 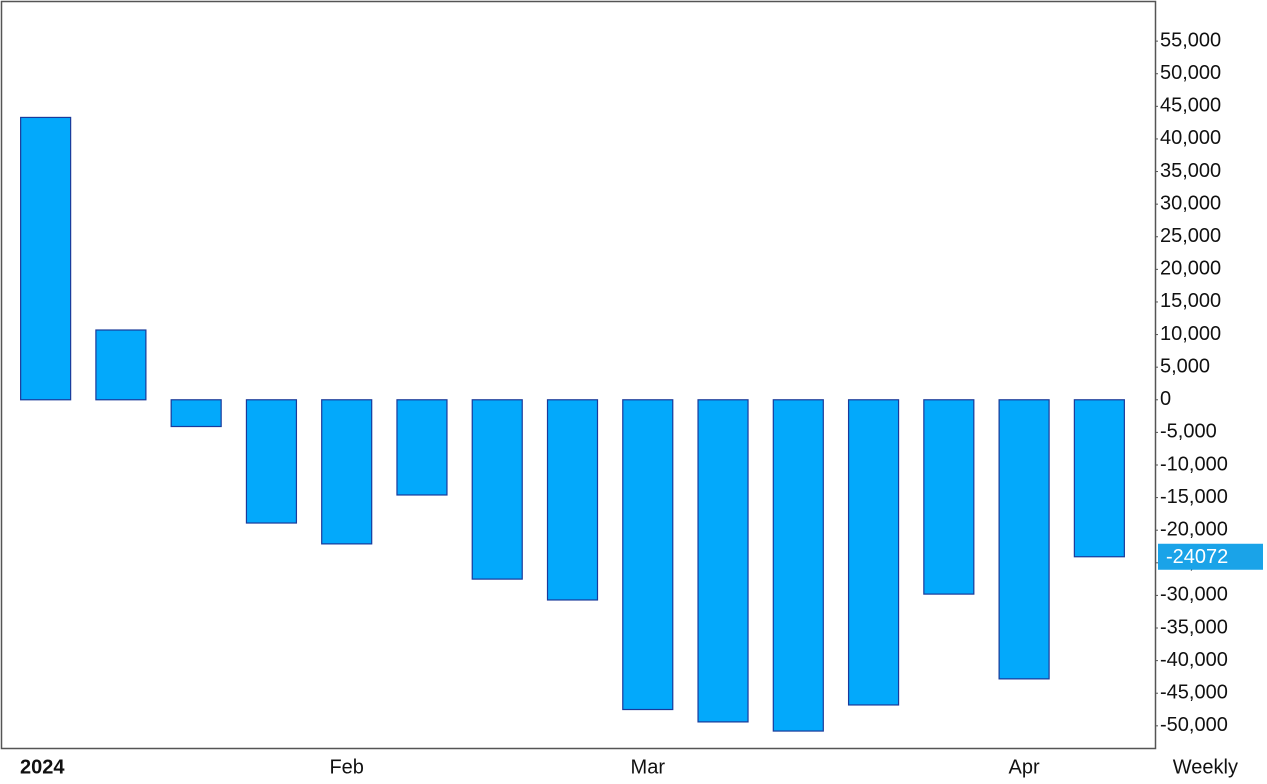 I want to click on y-tick-label: 0, so click(x=1165, y=399).